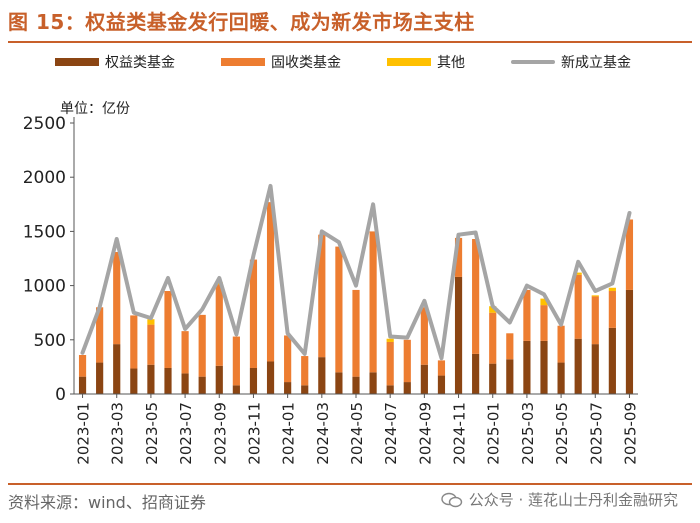 This screenshot has height=523, width=700. Describe the element at coordinates (451, 500) in the screenshot. I see `wechat-icon` at that location.